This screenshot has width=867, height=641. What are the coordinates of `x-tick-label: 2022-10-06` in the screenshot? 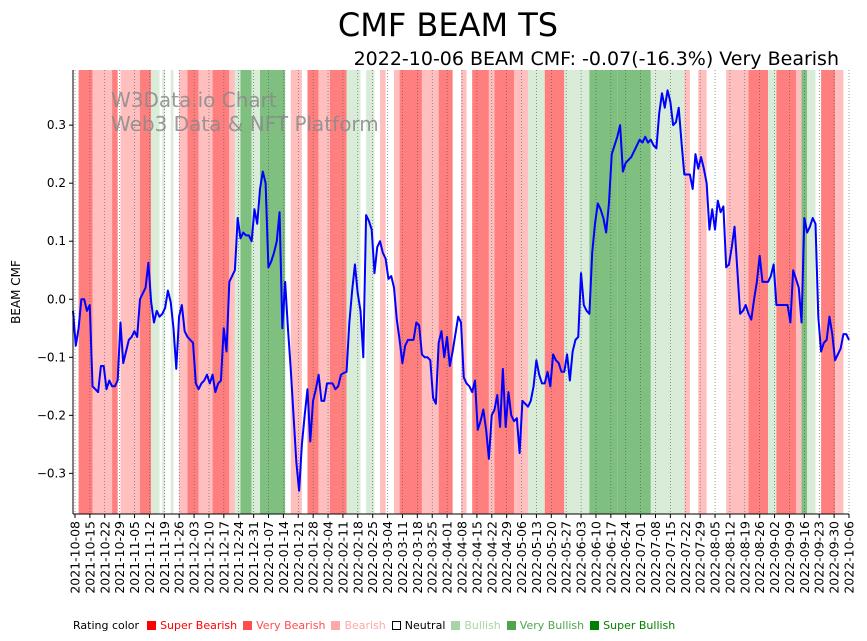 It's located at (849, 557).